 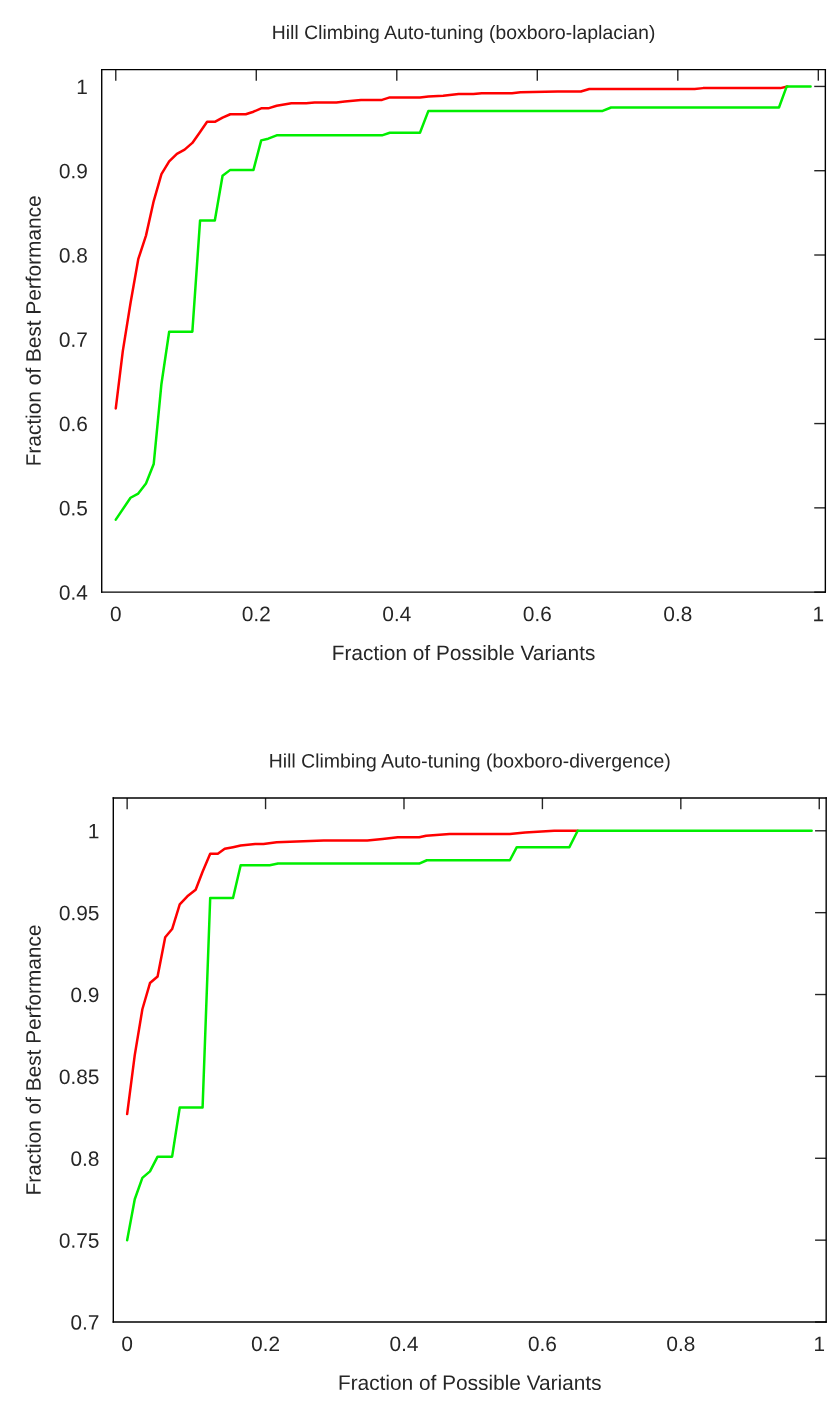 I want to click on y-tick-label: 0.95, so click(x=79, y=913).